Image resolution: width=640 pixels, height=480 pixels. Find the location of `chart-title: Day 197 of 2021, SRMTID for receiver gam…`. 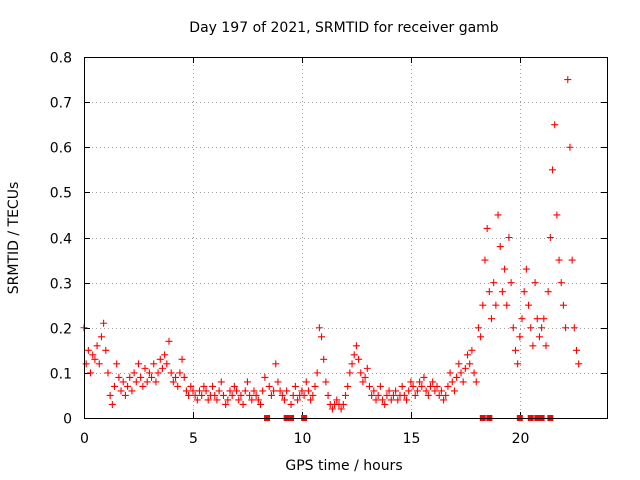

chart-title: Day 197 of 2021, SRMTID for receiver gam… is located at coordinates (344, 28).